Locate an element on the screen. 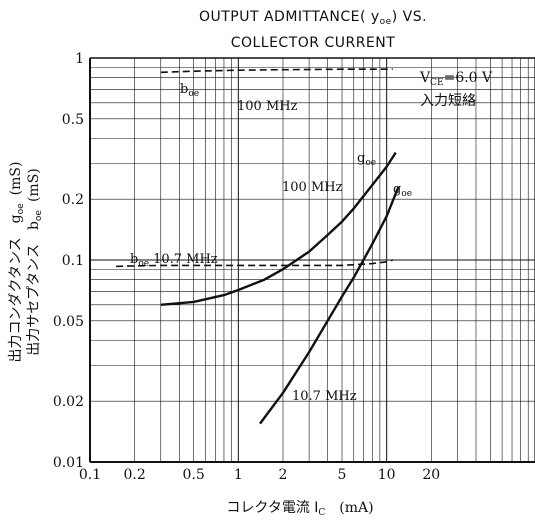 The width and height of the screenshot is (535, 521). y-axis-label: 出力コンダクタンスgoe(mS) 出力サセプタンスboe(mS) is located at coordinates (26, 262).